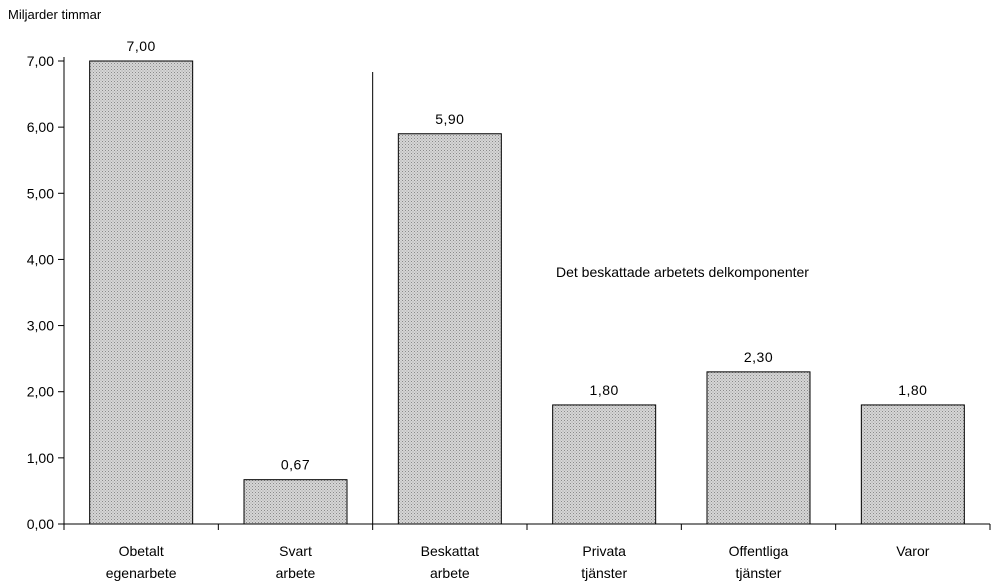 This screenshot has height=588, width=994. What do you see at coordinates (682, 272) in the screenshot?
I see `annotation-text: Det beskattade arbetets delkomponenter` at bounding box center [682, 272].